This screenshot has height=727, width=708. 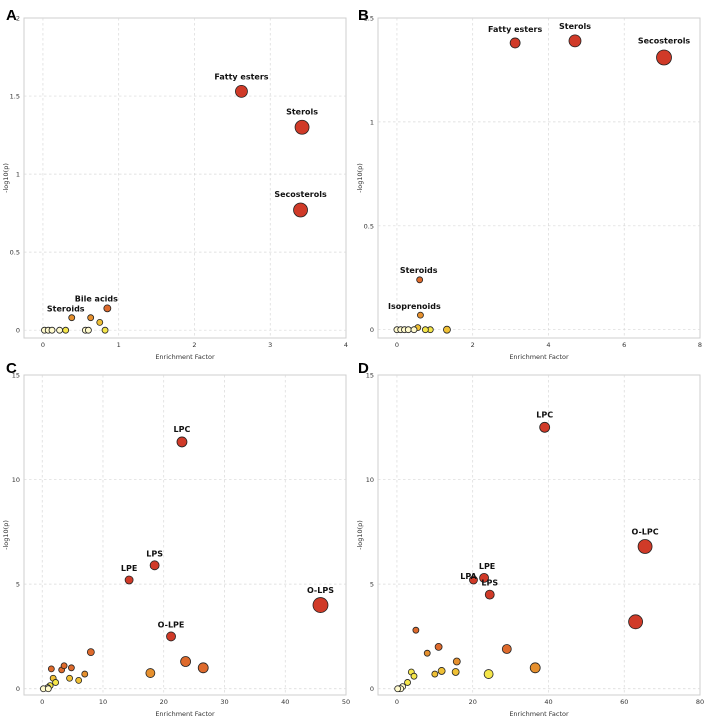 What do you see at coordinates (419, 270) in the screenshot?
I see `point-label: Steroids` at bounding box center [419, 270].